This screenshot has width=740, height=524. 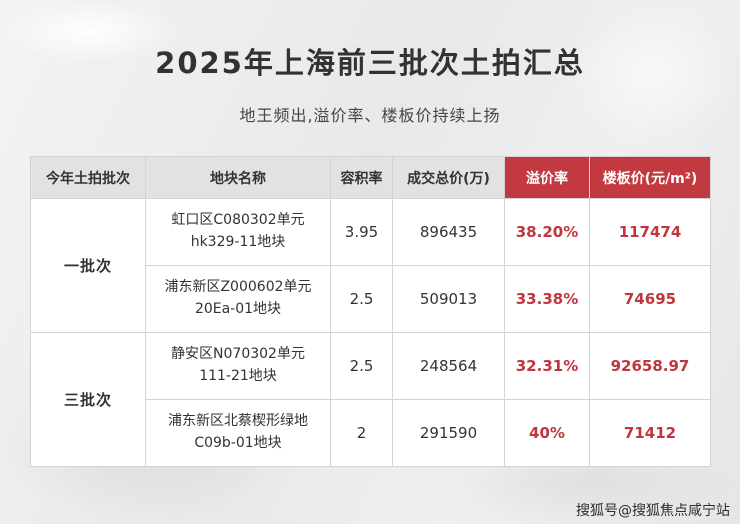 What do you see at coordinates (88, 265) in the screenshot?
I see `batch-label-first: 一批次` at bounding box center [88, 265].